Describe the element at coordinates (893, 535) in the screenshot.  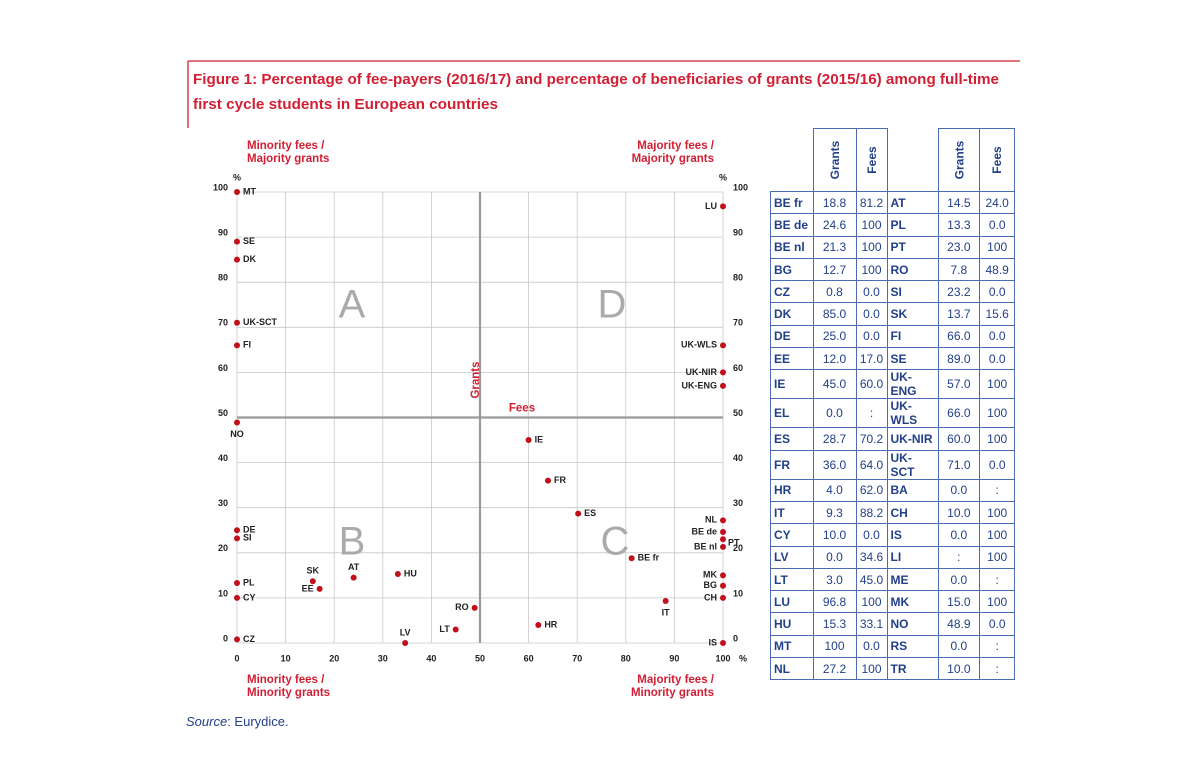
I see `table-row: CY 10.0 0.0 IS 0.0 100` at that location.